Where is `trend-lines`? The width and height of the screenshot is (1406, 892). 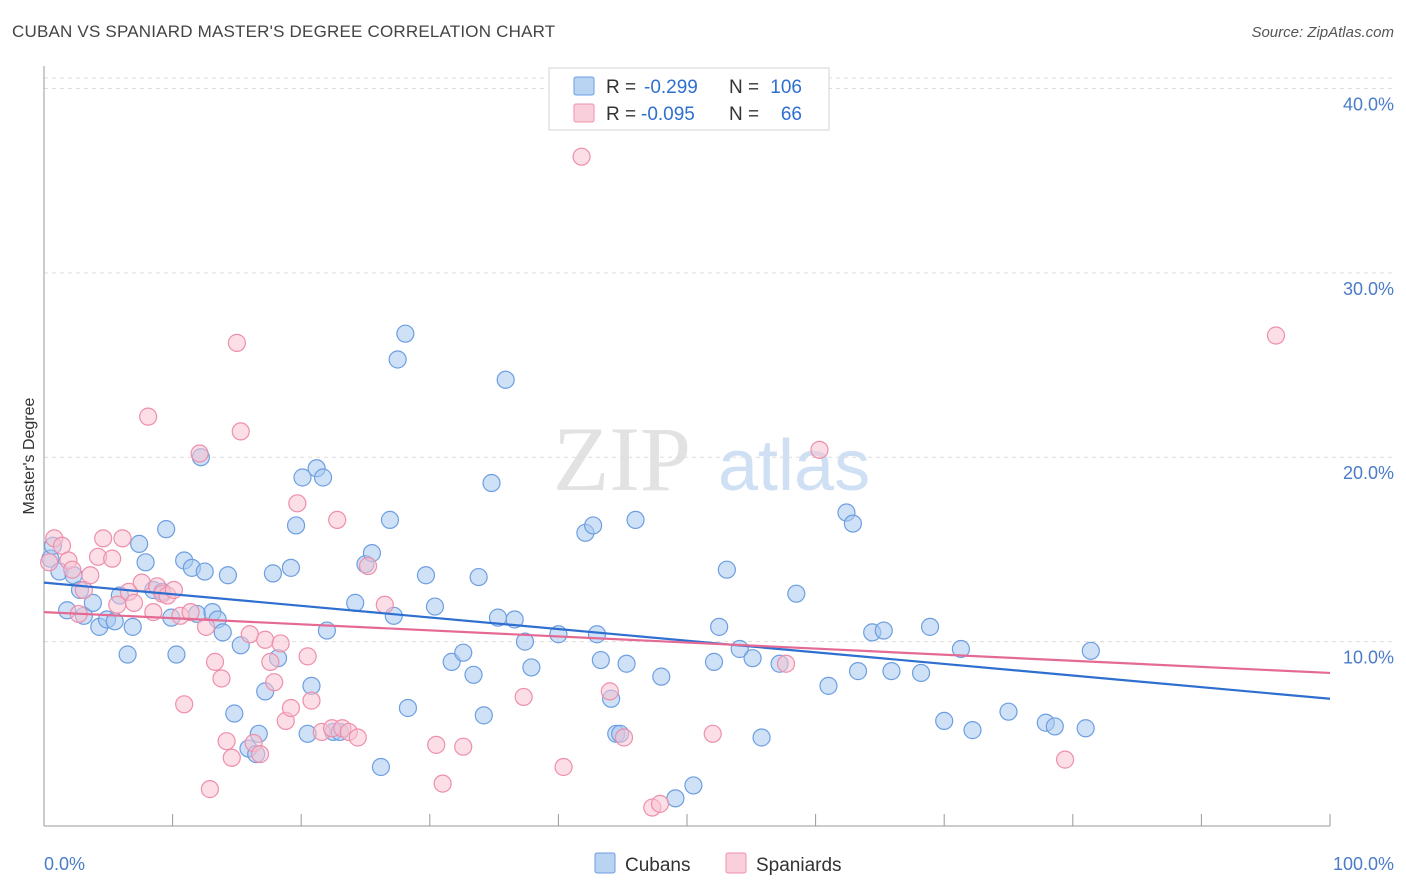
trend-lines is located at coordinates (687, 640).